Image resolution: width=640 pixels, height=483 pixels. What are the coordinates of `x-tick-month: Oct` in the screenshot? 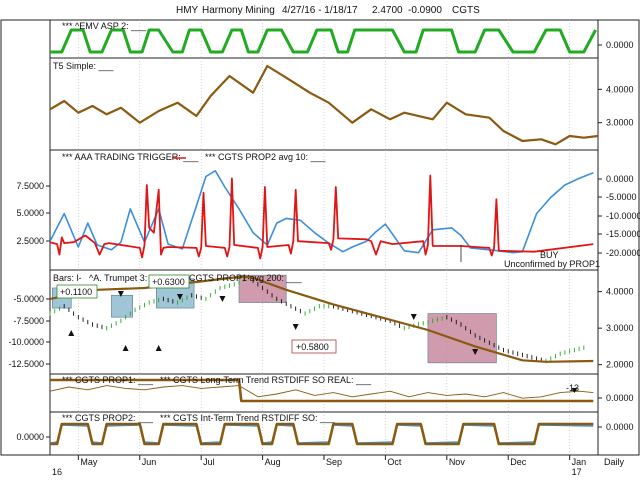 It's located at (394, 462).